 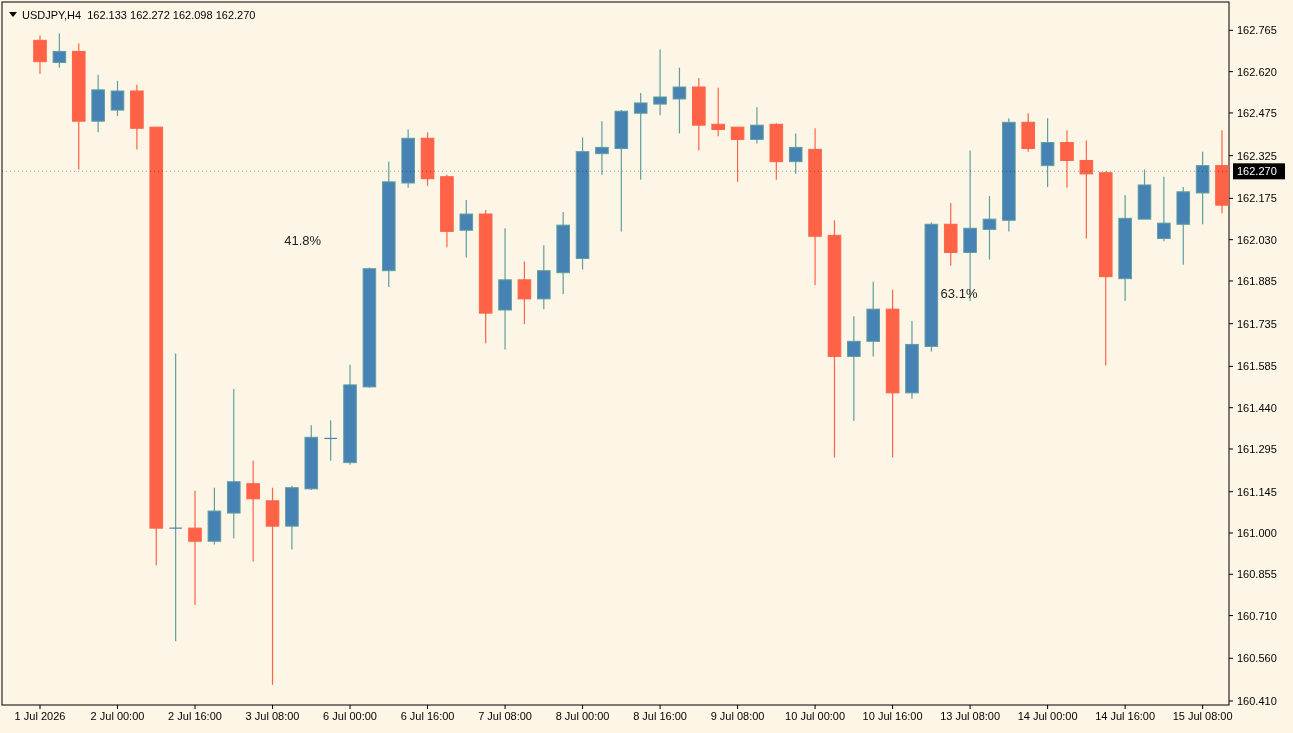 I want to click on y-tick-label: 161.885, so click(x=1257, y=280).